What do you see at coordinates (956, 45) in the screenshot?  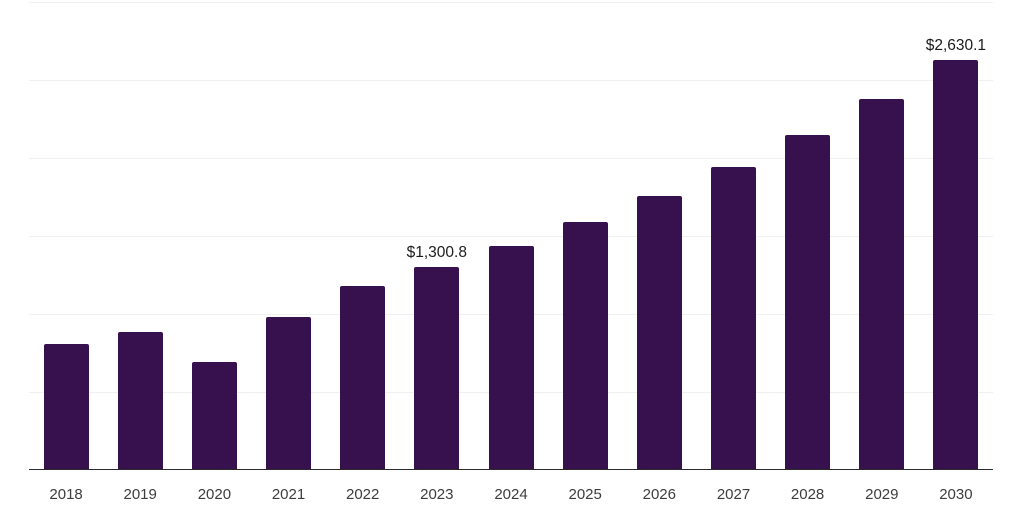 I see `data-label-2030: $2,630.1` at bounding box center [956, 45].